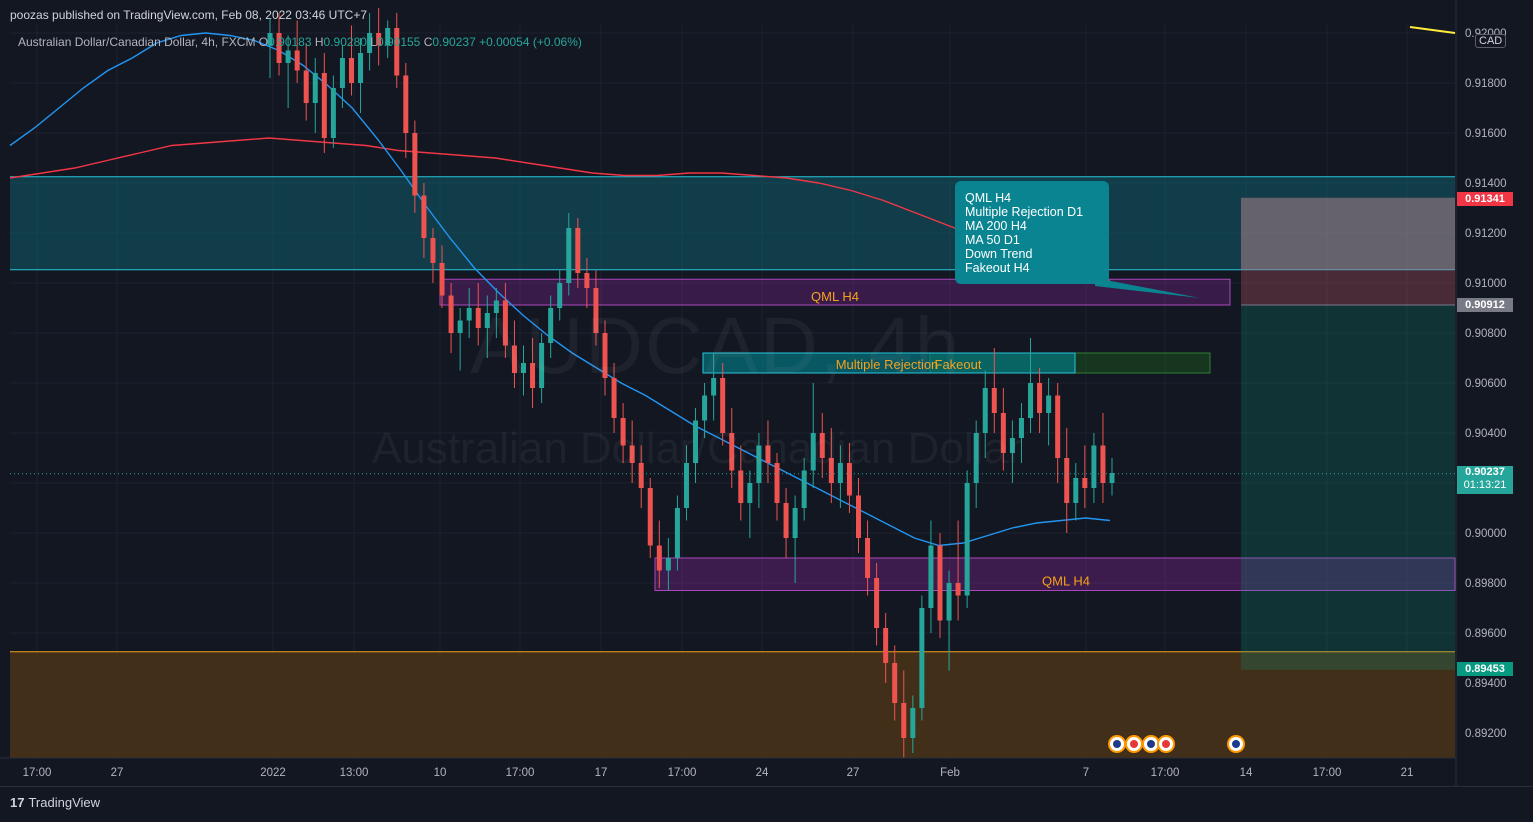  What do you see at coordinates (762, 773) in the screenshot?
I see `time-tick-label: 24` at bounding box center [762, 773].